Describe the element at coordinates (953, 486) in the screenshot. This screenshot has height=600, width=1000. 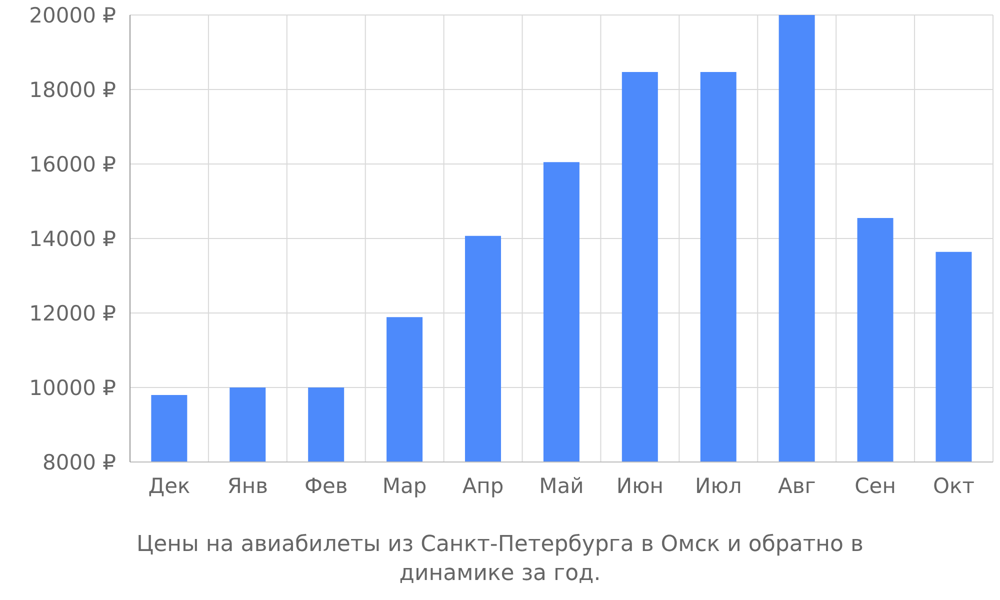
I see `x-tick-label: Окт` at that location.